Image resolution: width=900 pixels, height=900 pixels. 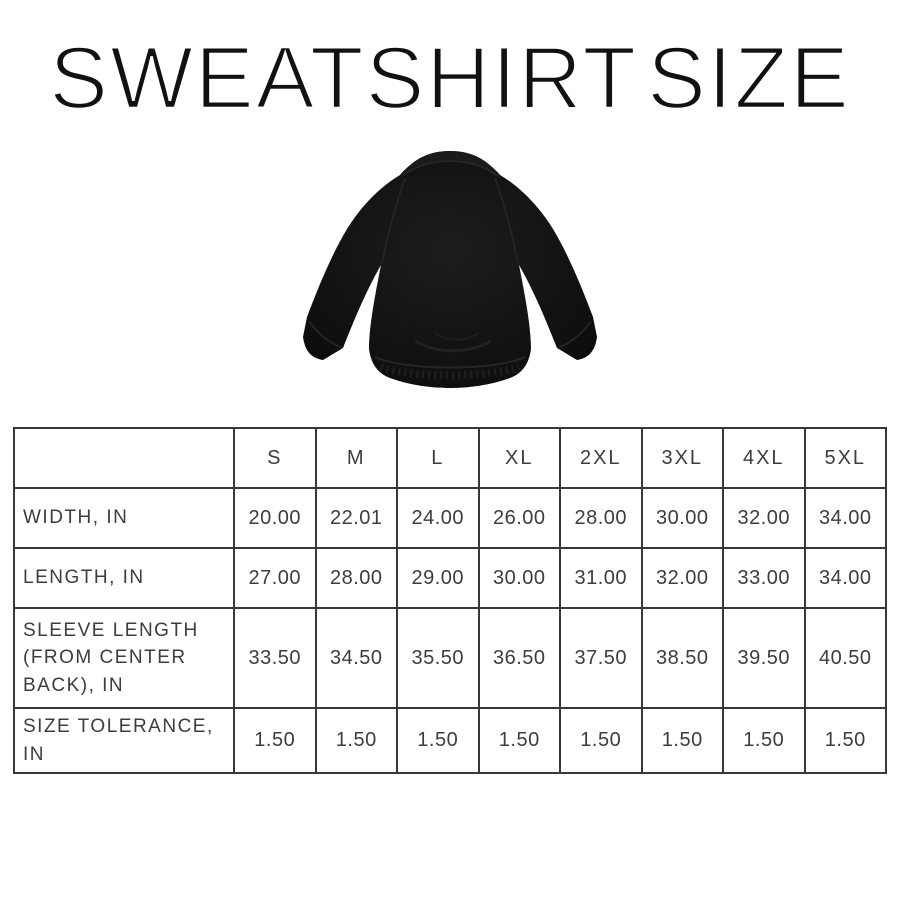 What do you see at coordinates (845, 458) in the screenshot?
I see `size-column-header: 5XL` at bounding box center [845, 458].